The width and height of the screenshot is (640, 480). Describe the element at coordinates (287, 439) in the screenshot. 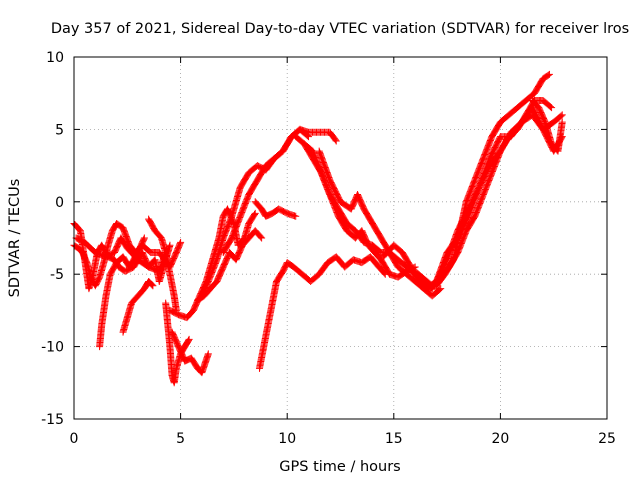

I see `x-tick-label: 10` at that location.